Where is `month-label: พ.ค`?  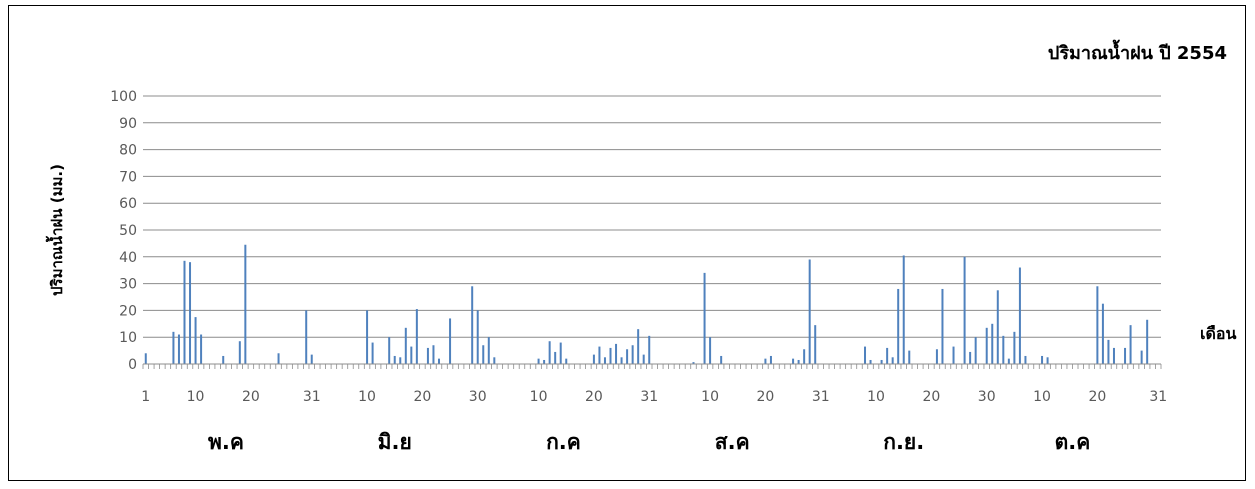
month-label: พ.ค is located at coordinates (226, 442).